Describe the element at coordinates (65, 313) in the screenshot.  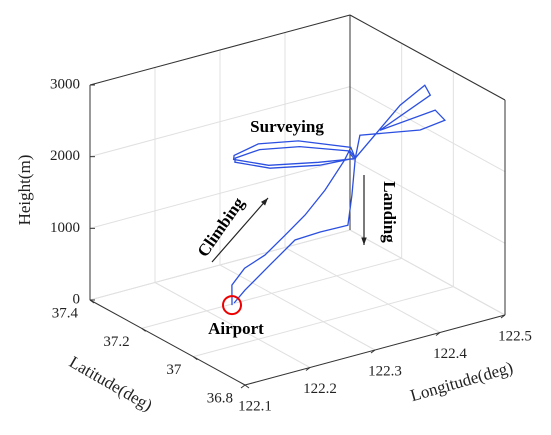
I see `y-tick-label: 37.4` at that location.